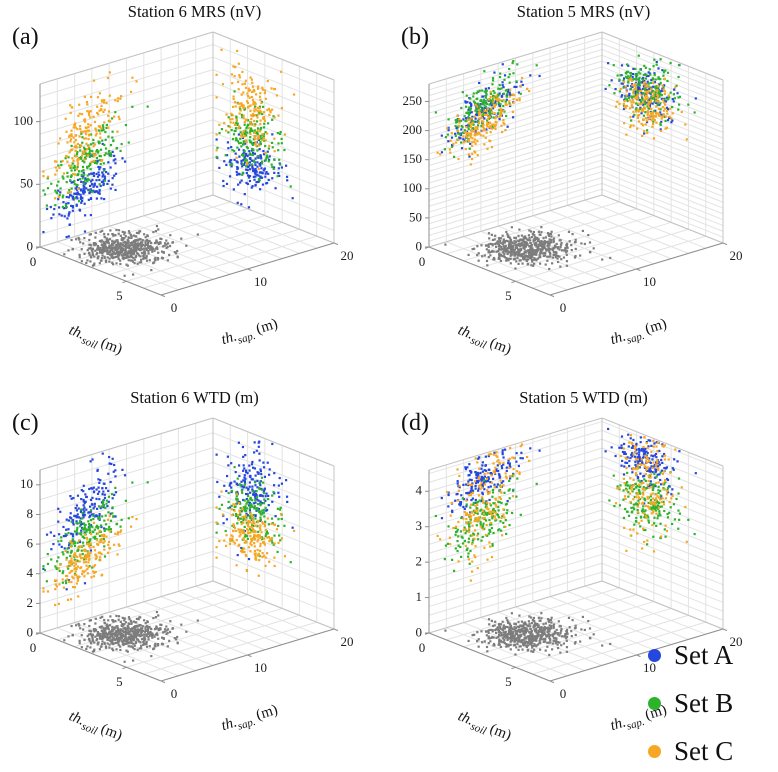 The width and height of the screenshot is (778, 772). I want to click on legend-item-set-a: Set A, so click(686, 655).